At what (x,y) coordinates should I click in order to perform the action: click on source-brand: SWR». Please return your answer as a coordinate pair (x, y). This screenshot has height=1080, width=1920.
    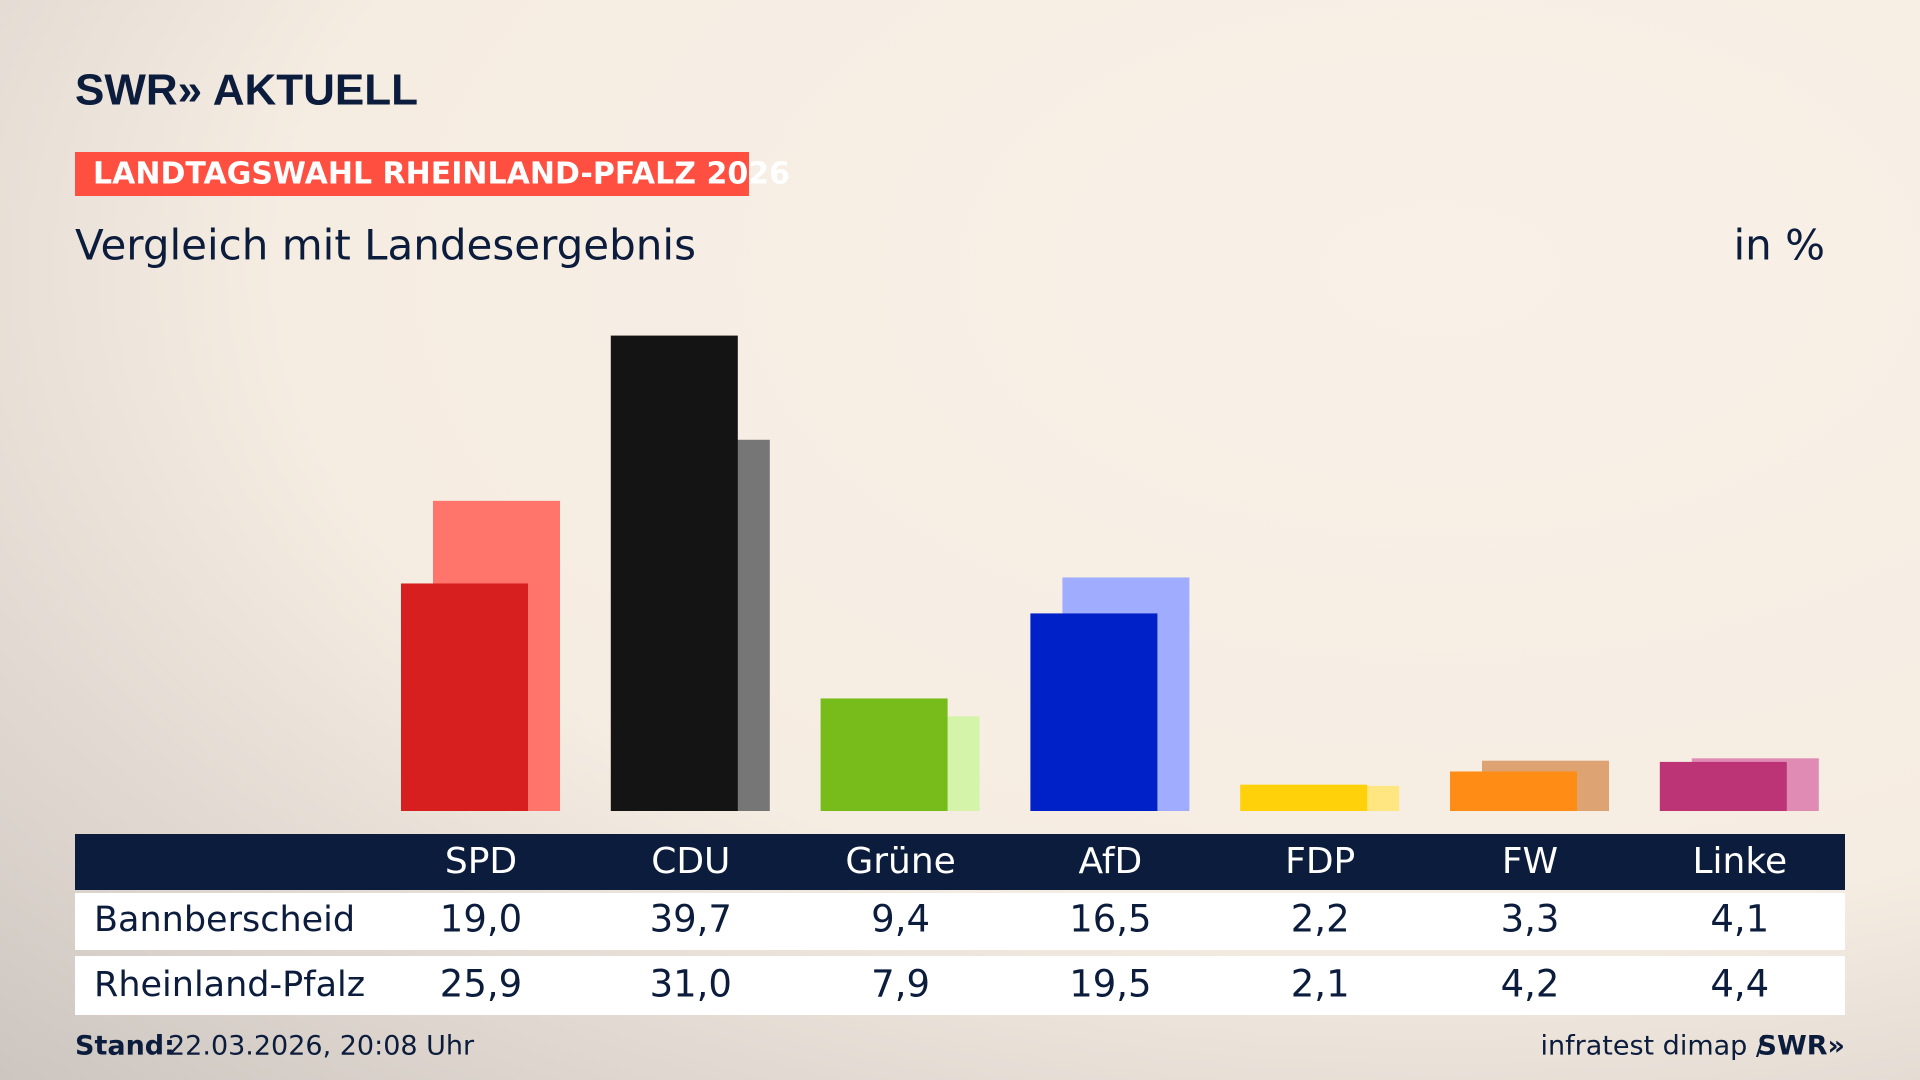
    Looking at the image, I should click on (1801, 1046).